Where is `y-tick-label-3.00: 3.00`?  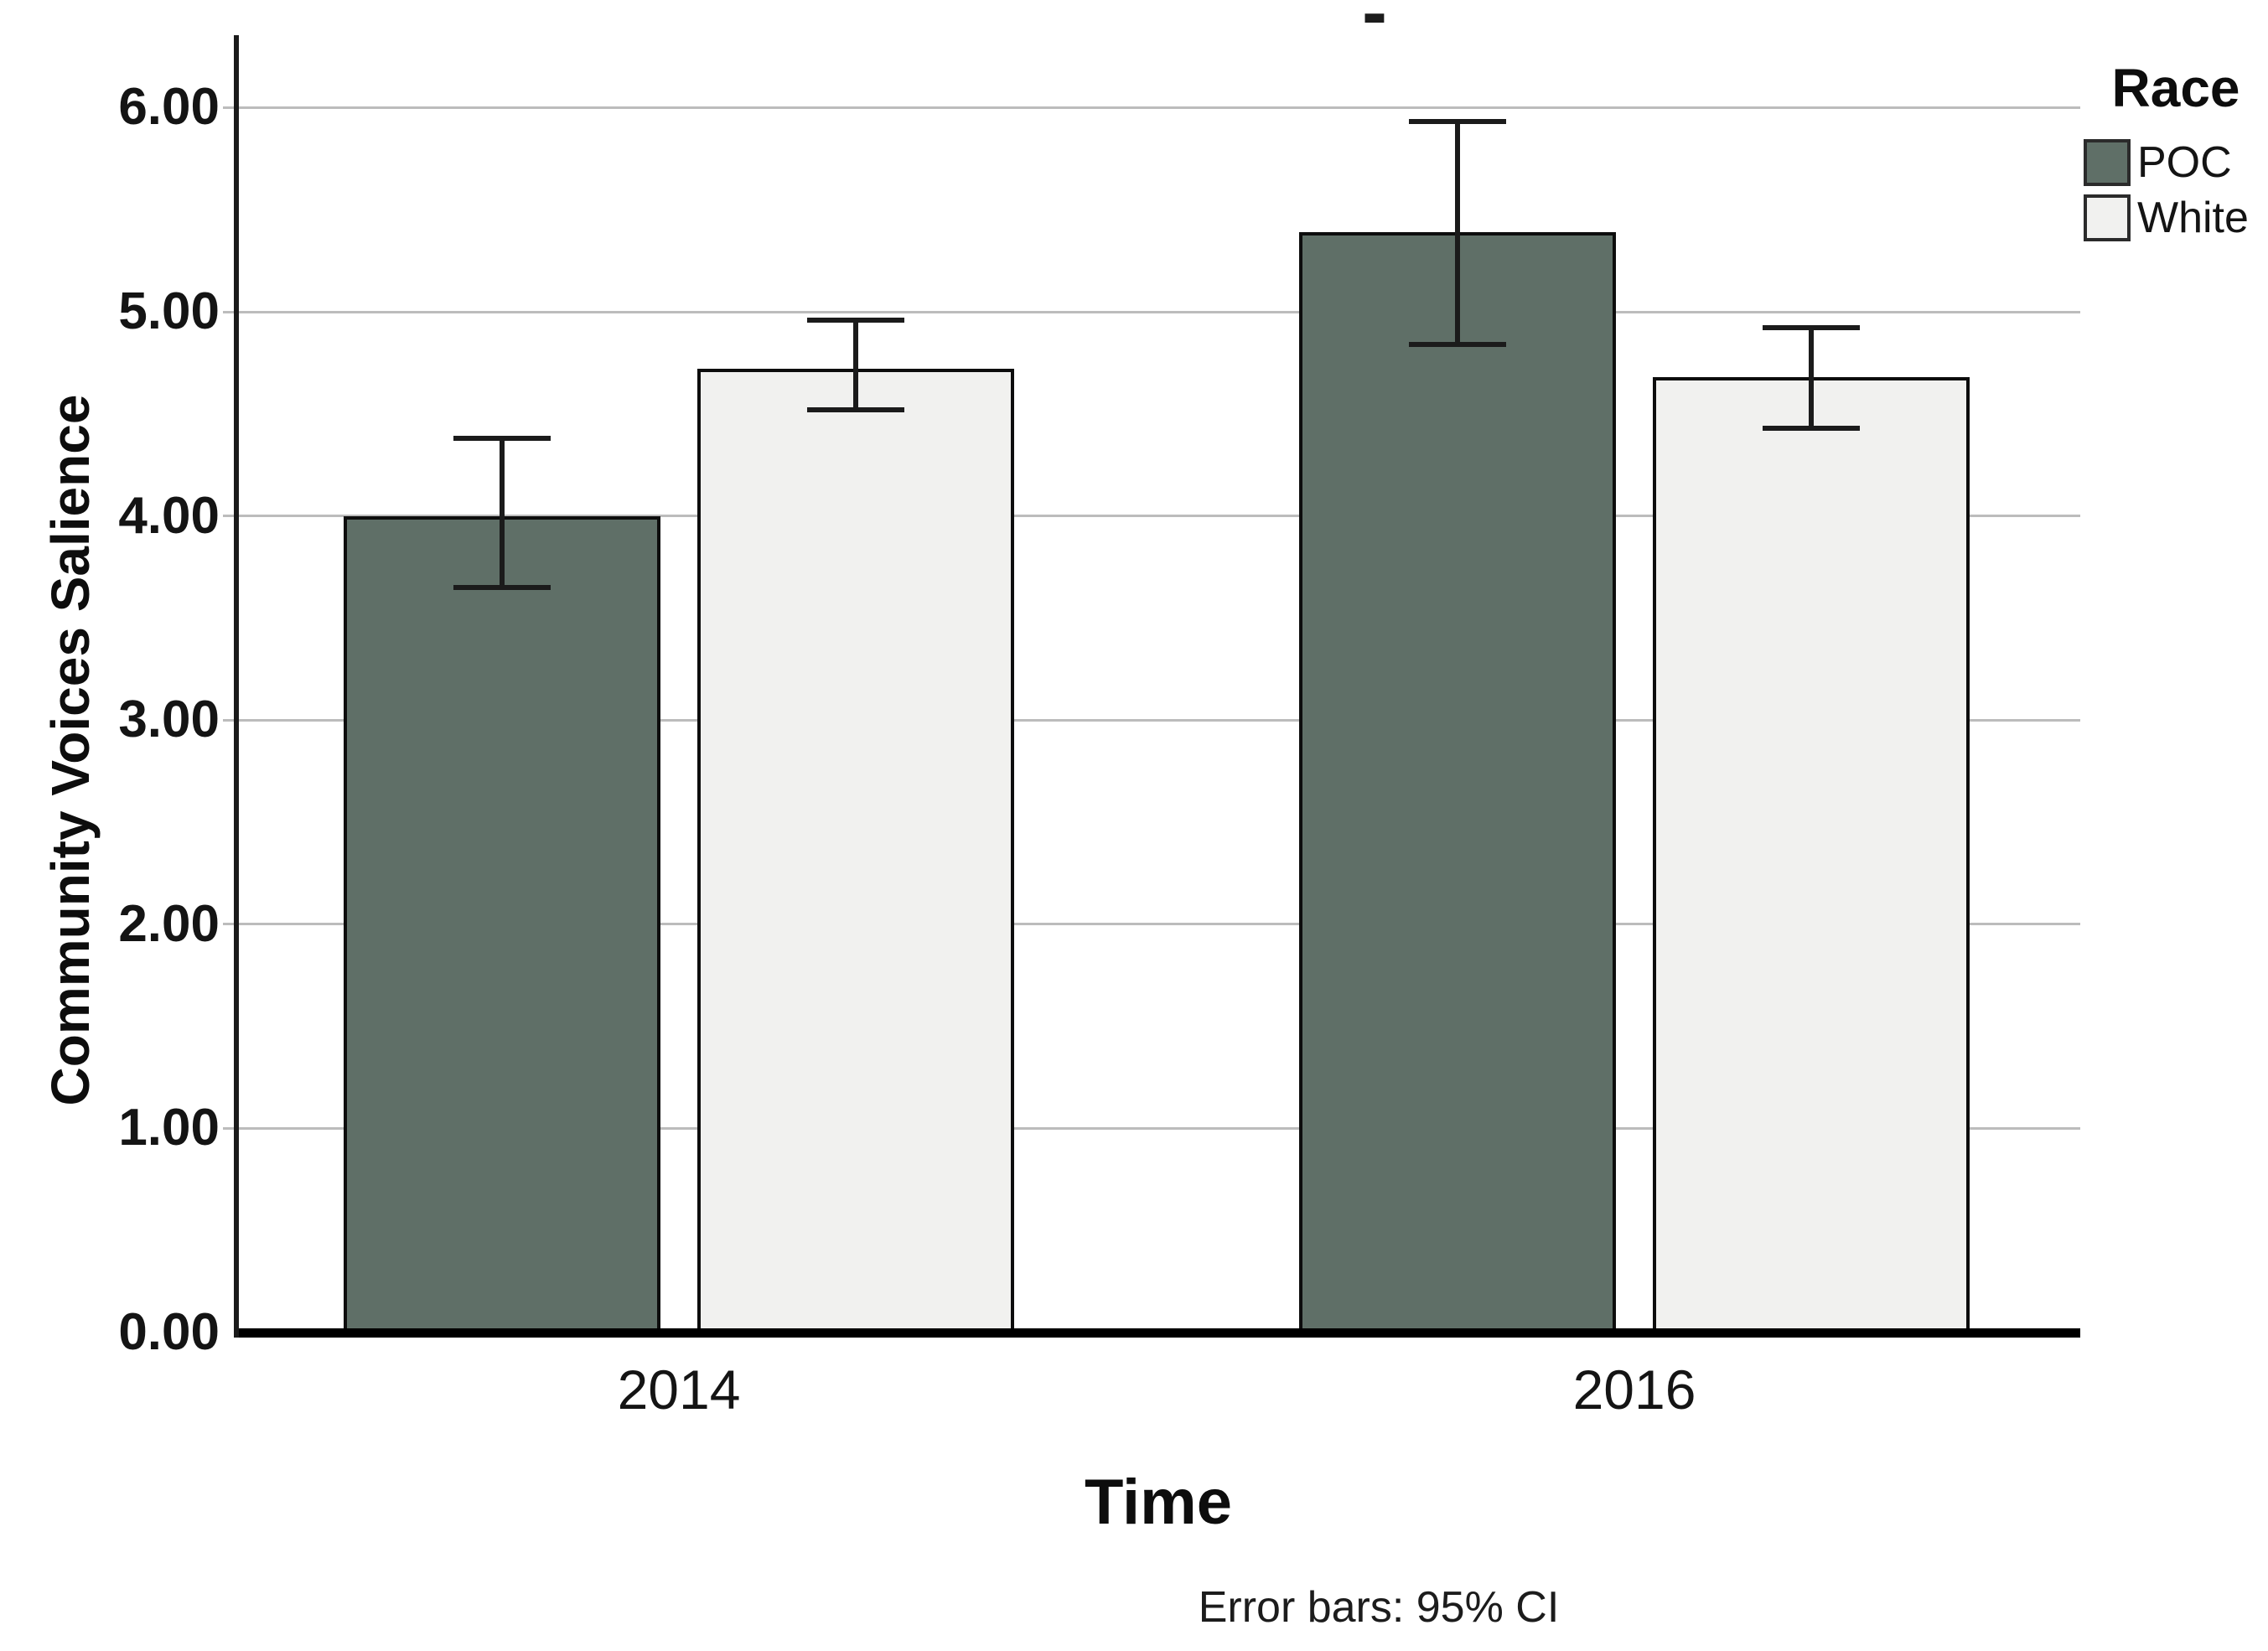 y-tick-label-3.00: 3.00 is located at coordinates (169, 720).